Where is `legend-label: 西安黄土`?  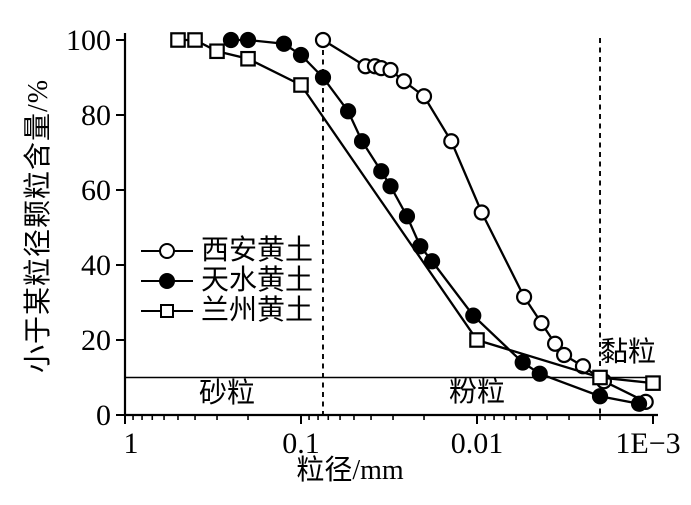
legend-label: 西安黄土 is located at coordinates (257, 250).